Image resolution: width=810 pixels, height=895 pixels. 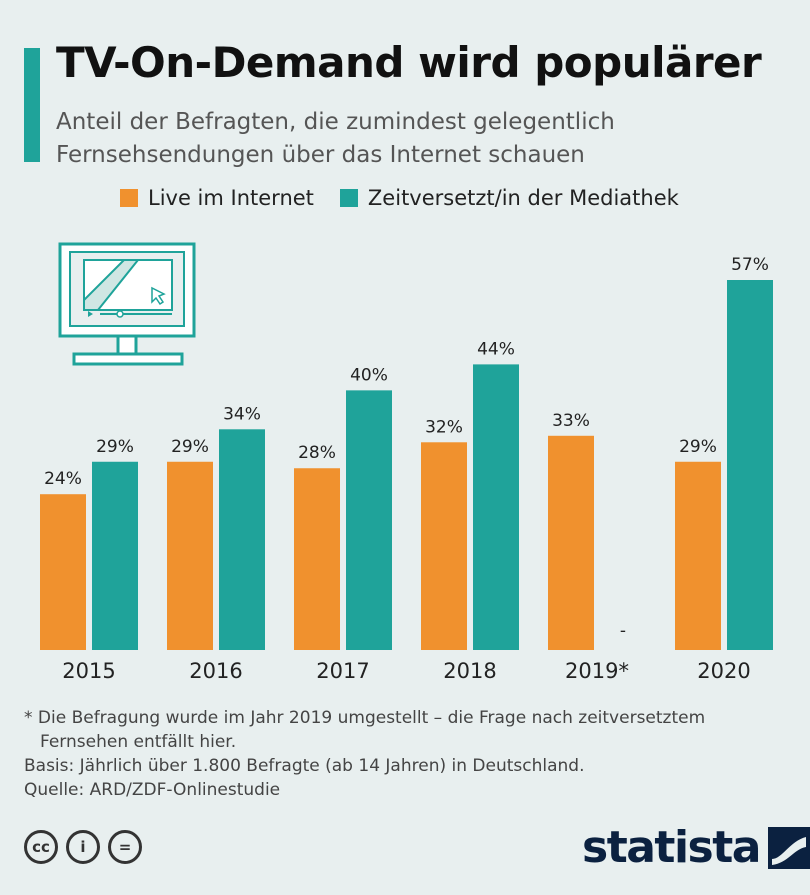 I want to click on value-label-live-2015: 24%, so click(x=63, y=479).